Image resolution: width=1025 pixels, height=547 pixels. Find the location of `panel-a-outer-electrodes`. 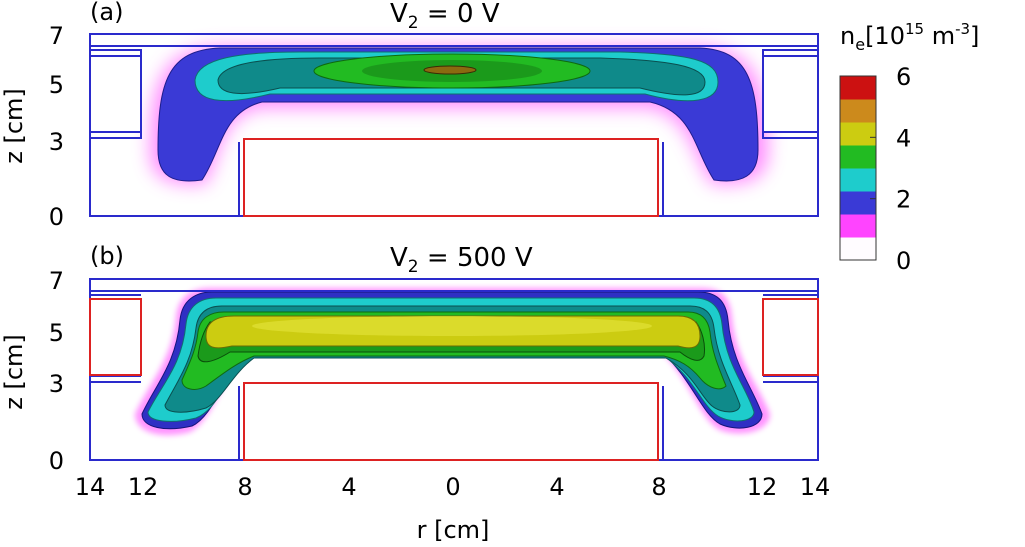

panel-a-outer-electrodes is located at coordinates (454, 94).